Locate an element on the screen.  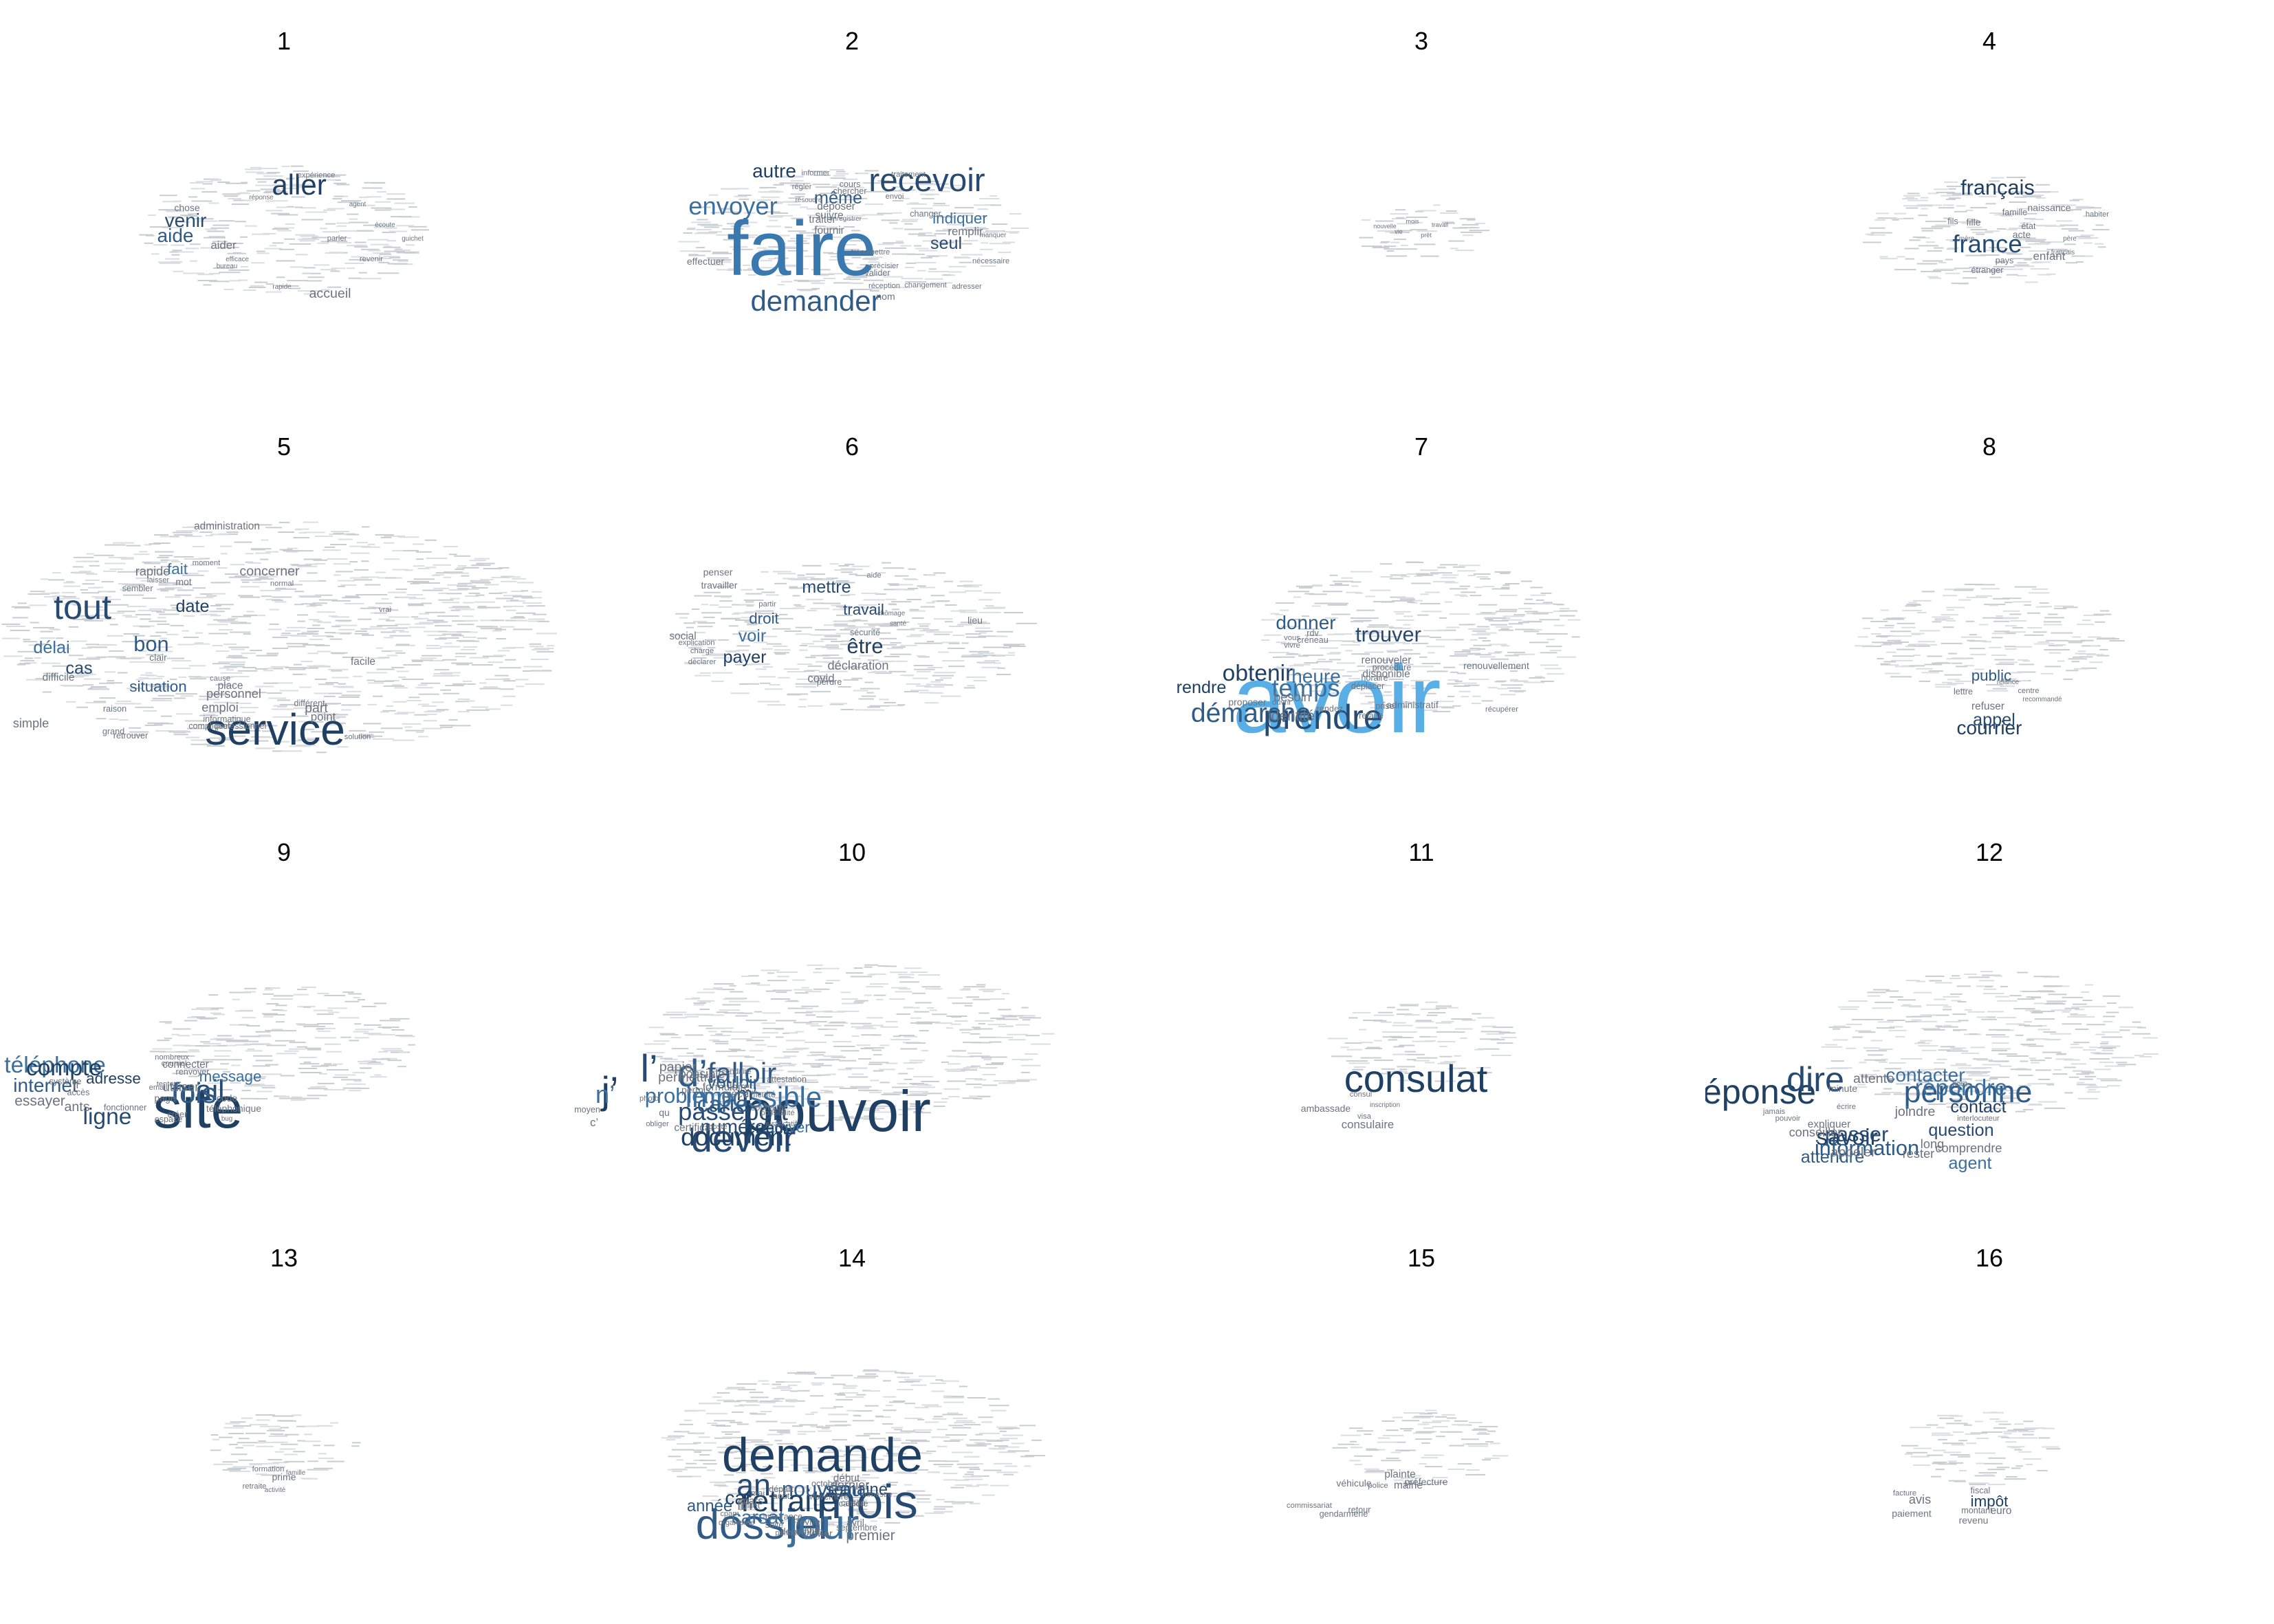
panel-title: 11 is located at coordinates (1421, 852).